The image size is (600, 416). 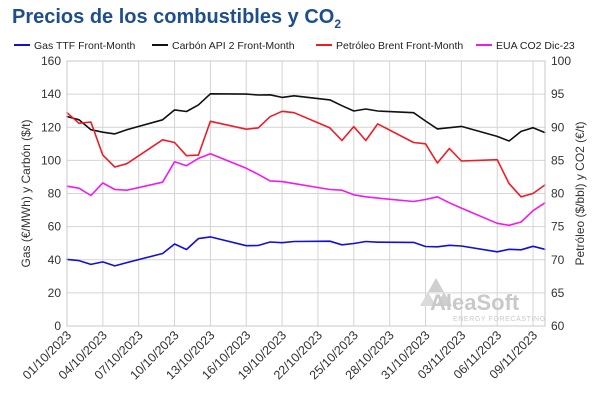 I want to click on legend-label: Petróleo Brent Front-Month, so click(x=399, y=46).